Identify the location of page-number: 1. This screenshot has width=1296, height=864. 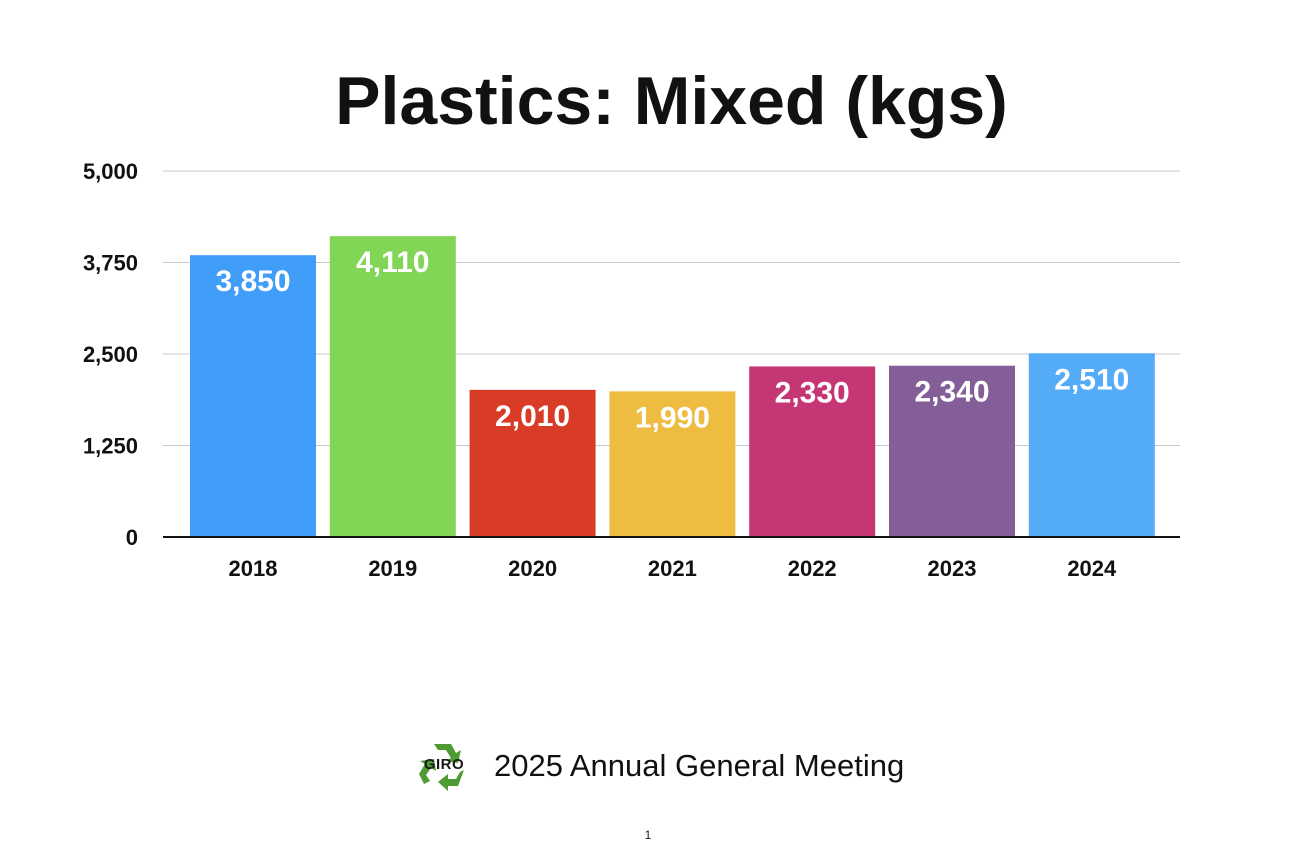
(648, 835).